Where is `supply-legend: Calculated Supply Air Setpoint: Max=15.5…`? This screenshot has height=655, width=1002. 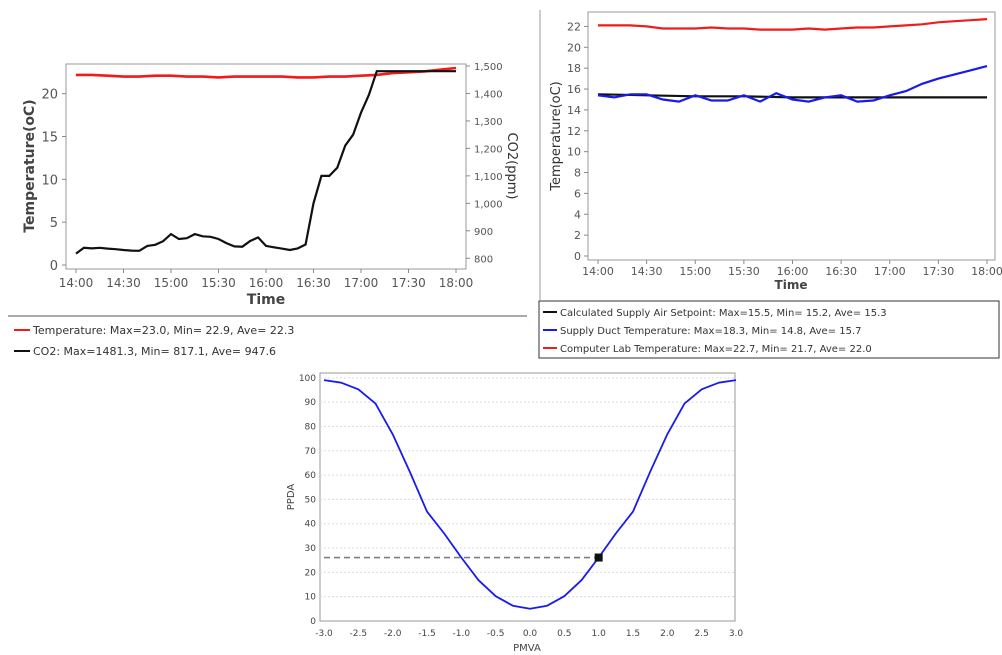 supply-legend: Calculated Supply Air Setpoint: Max=15.5… is located at coordinates (715, 331).